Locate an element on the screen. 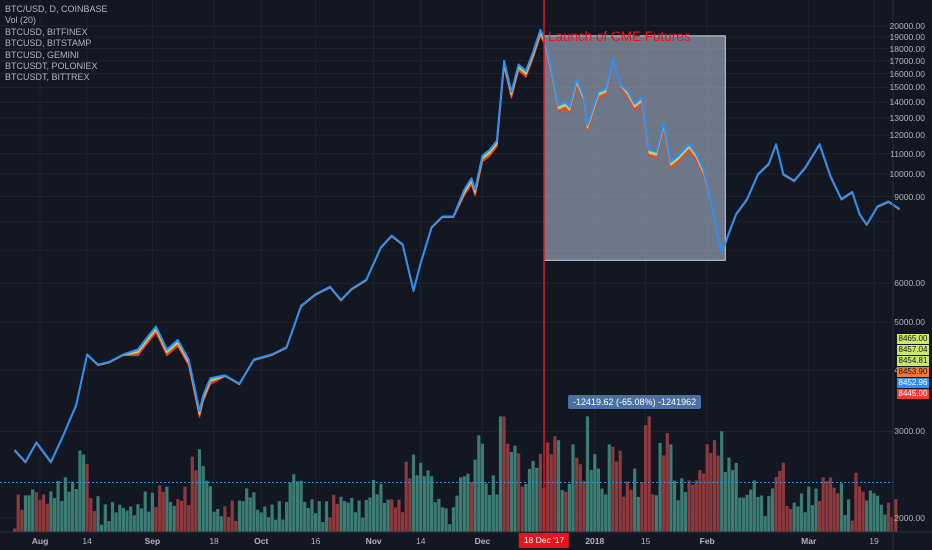  x-tick-label: 14 is located at coordinates (87, 541).